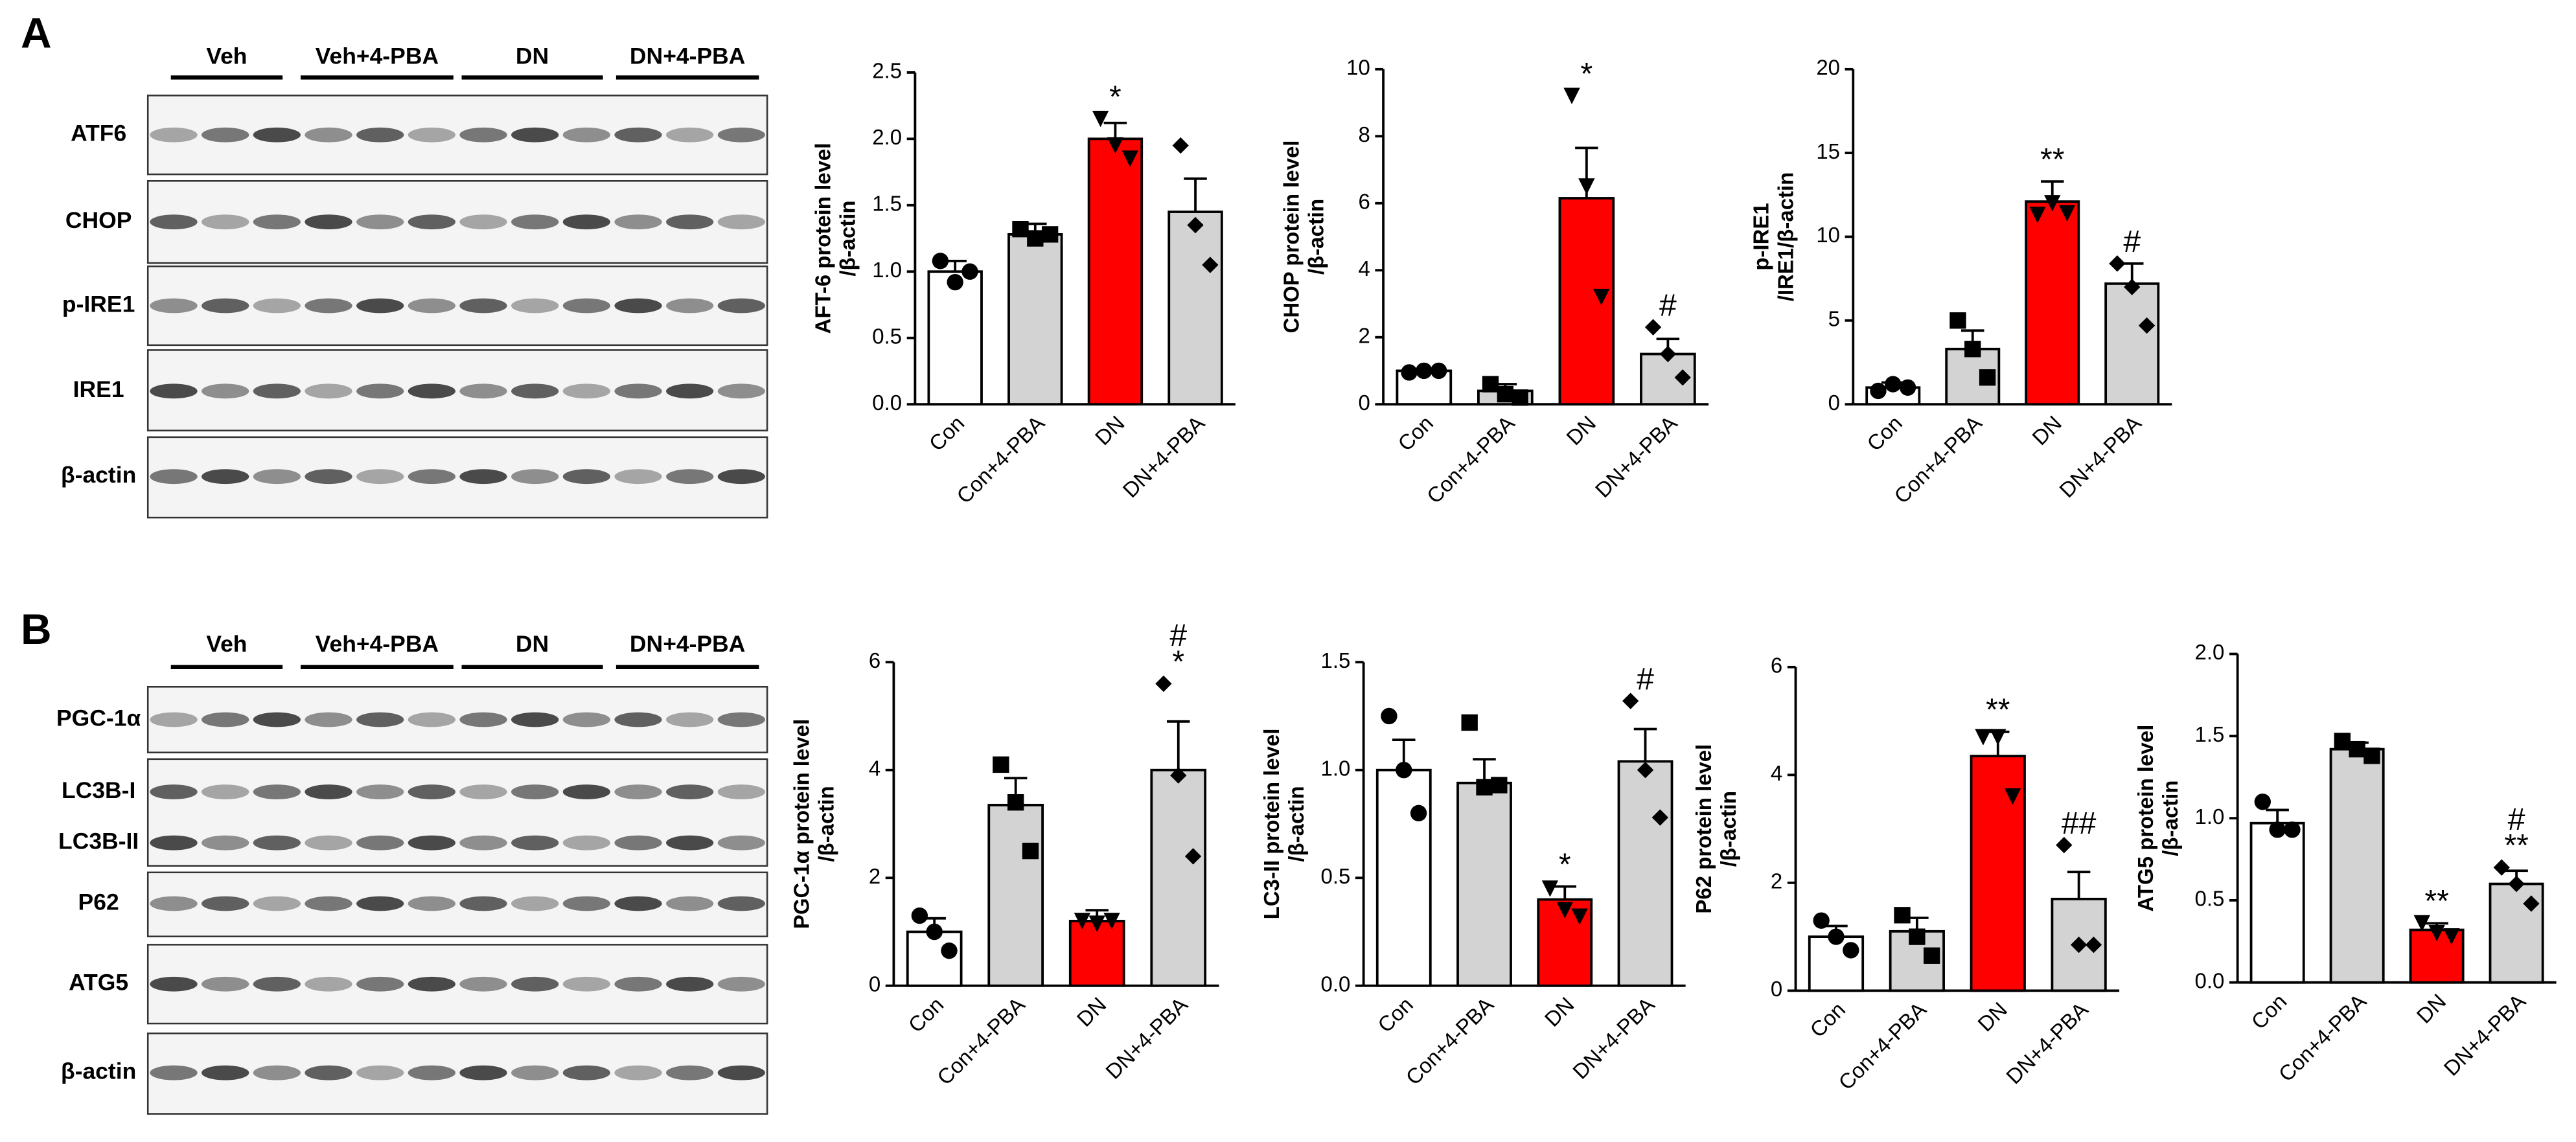  I want to click on protein-label: P62, so click(98, 902).